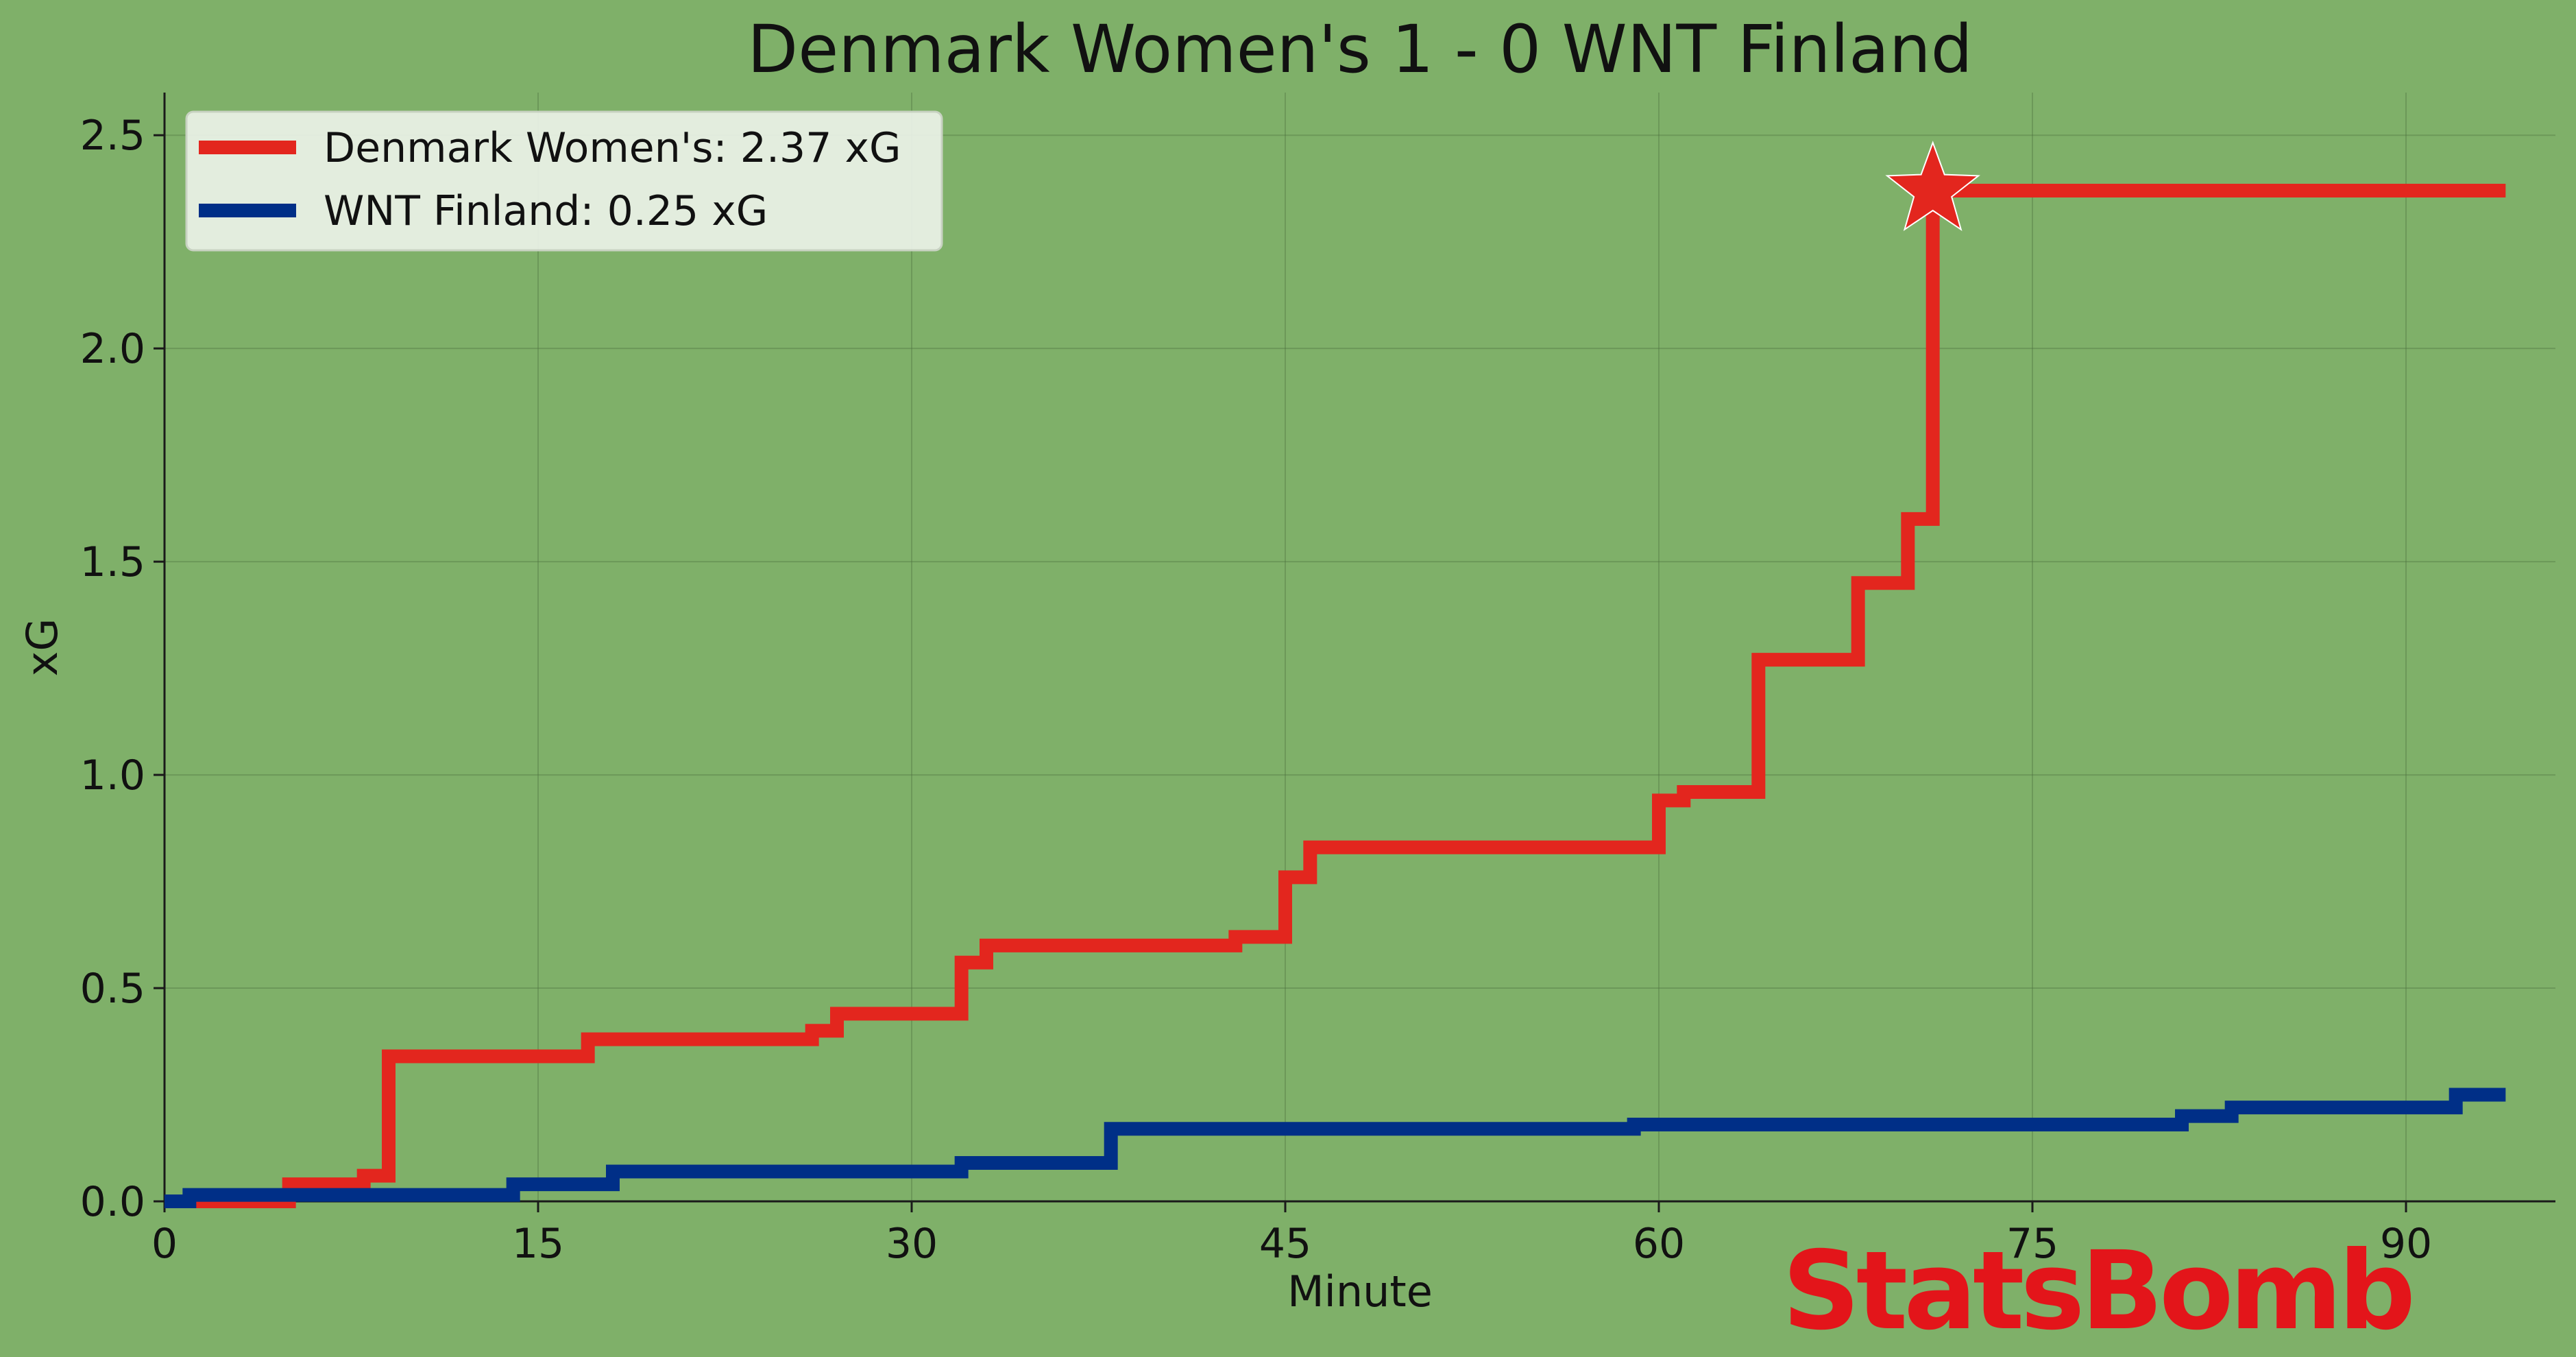  Describe the element at coordinates (1359, 49) in the screenshot. I see `chart-title: Denmark Women's 1 - 0 WNT Finland` at that location.